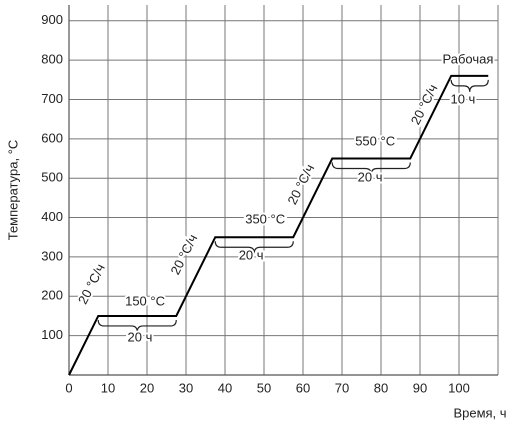 This screenshot has height=426, width=518. What do you see at coordinates (342, 387) in the screenshot?
I see `x-tick-label: 70` at bounding box center [342, 387].